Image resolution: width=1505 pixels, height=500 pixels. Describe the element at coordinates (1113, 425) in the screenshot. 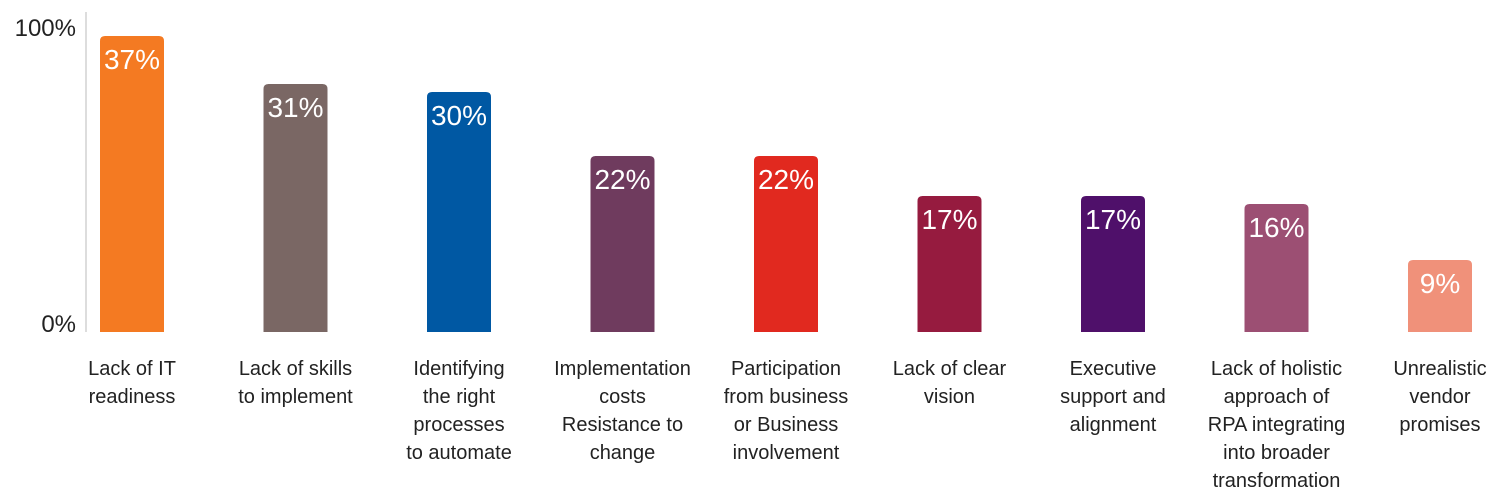

I see `x-tick-label-line: alignment` at that location.